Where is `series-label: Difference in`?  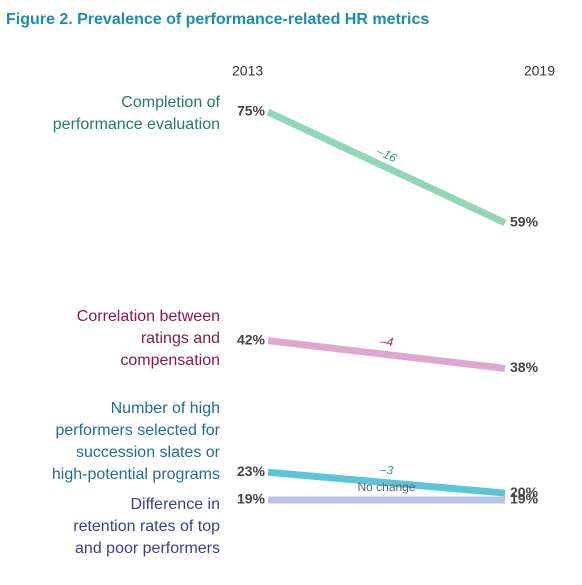
series-label: Difference in is located at coordinates (175, 504).